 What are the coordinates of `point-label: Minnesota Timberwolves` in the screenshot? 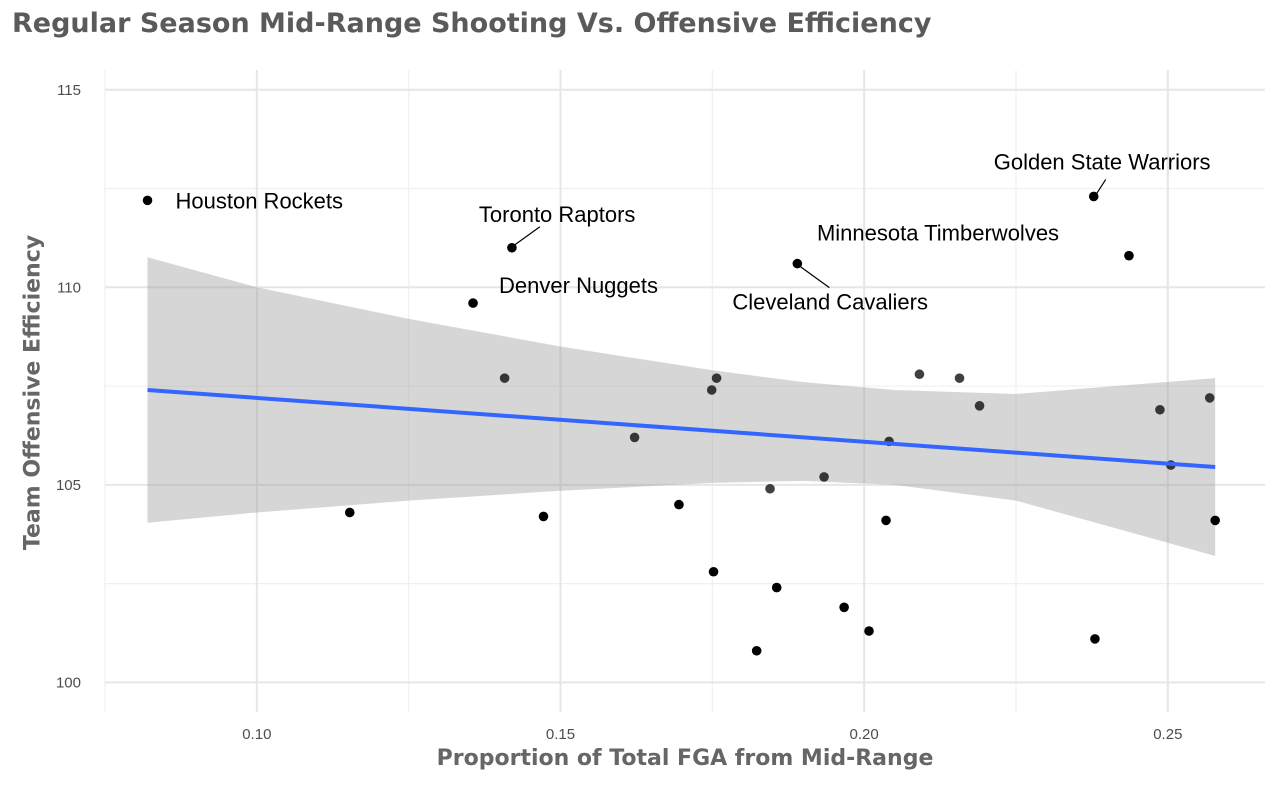 It's located at (938, 233).